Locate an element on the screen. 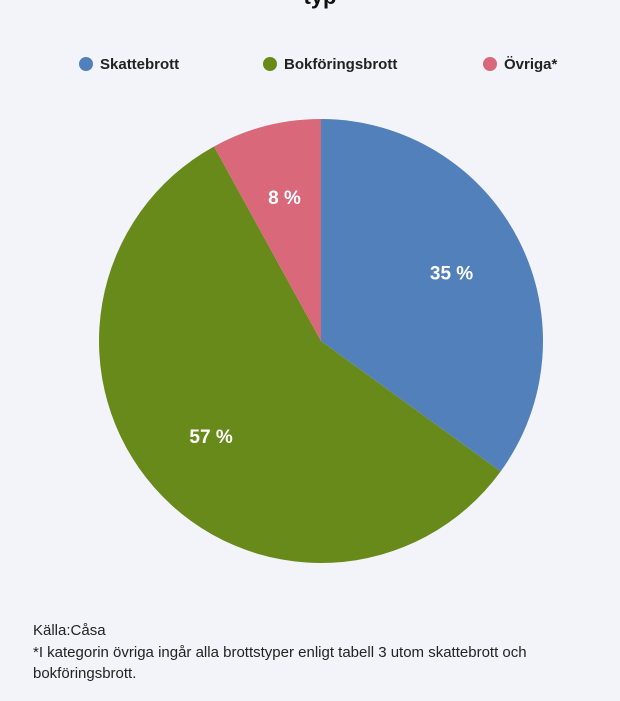  legend-label: Bokföringsbrott is located at coordinates (340, 64).